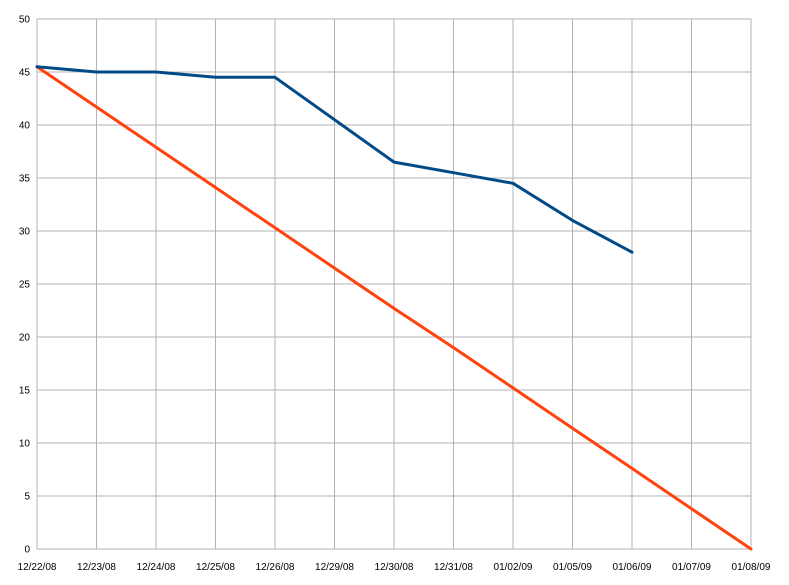 The width and height of the screenshot is (789, 585). I want to click on y-tick-label: 45, so click(25, 73).